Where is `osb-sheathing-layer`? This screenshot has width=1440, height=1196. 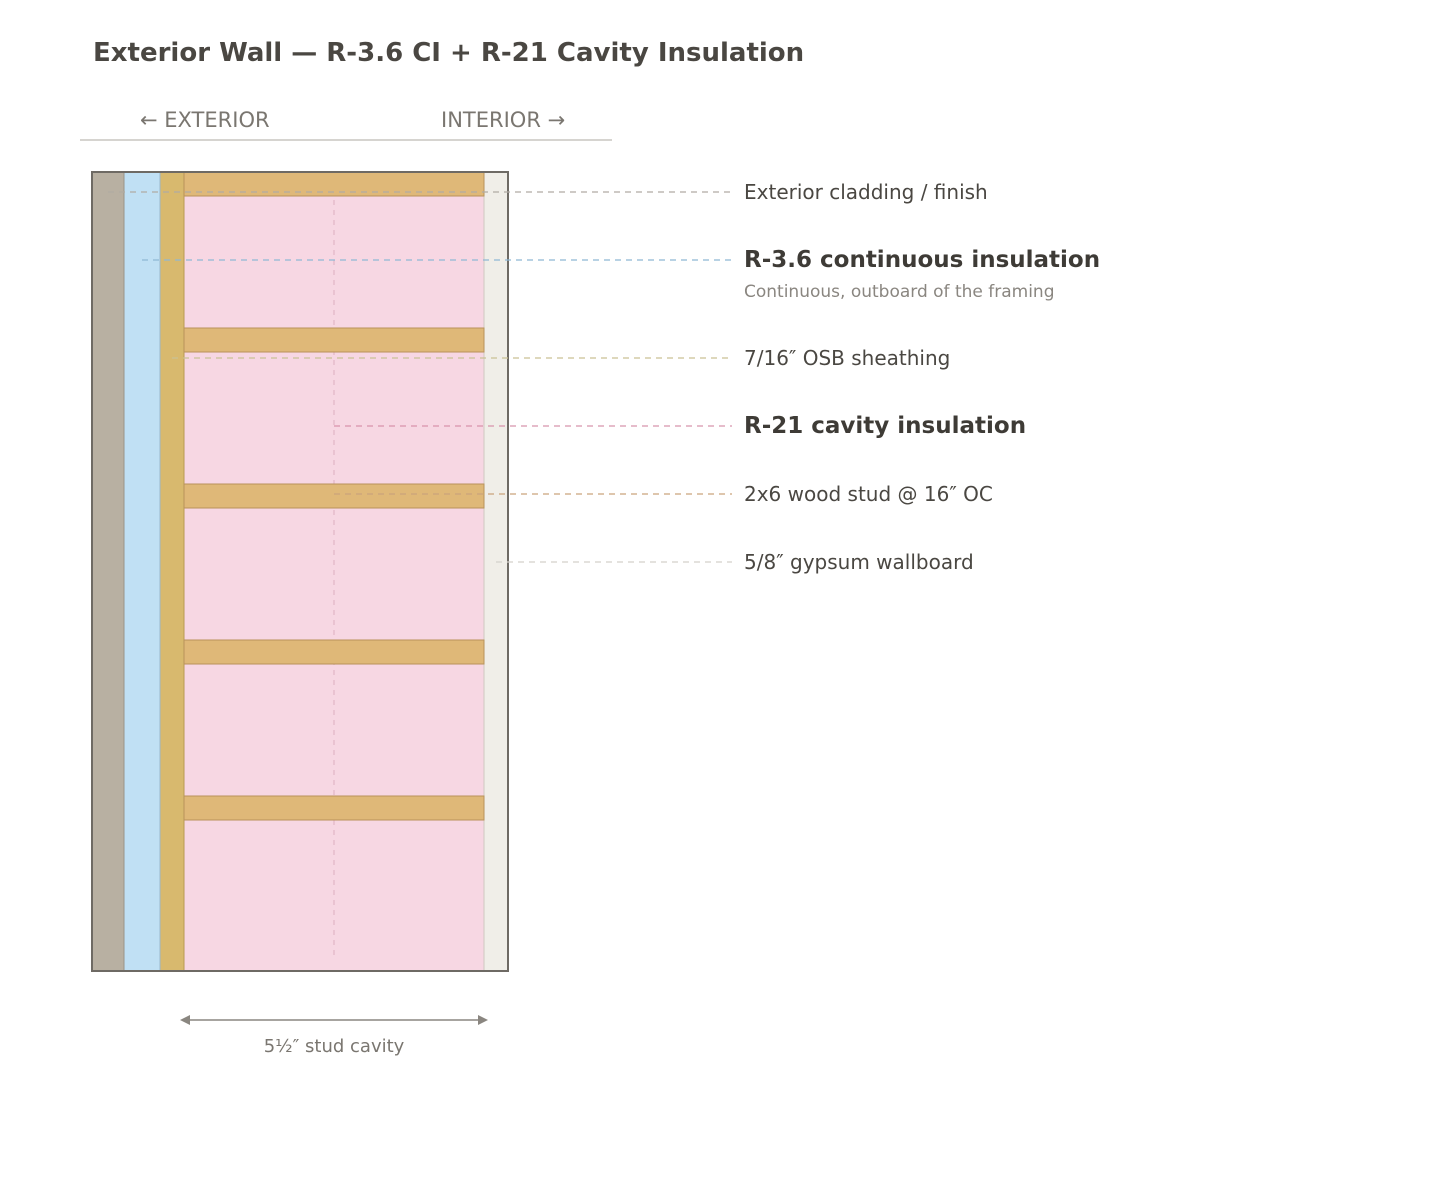 osb-sheathing-layer is located at coordinates (172, 571).